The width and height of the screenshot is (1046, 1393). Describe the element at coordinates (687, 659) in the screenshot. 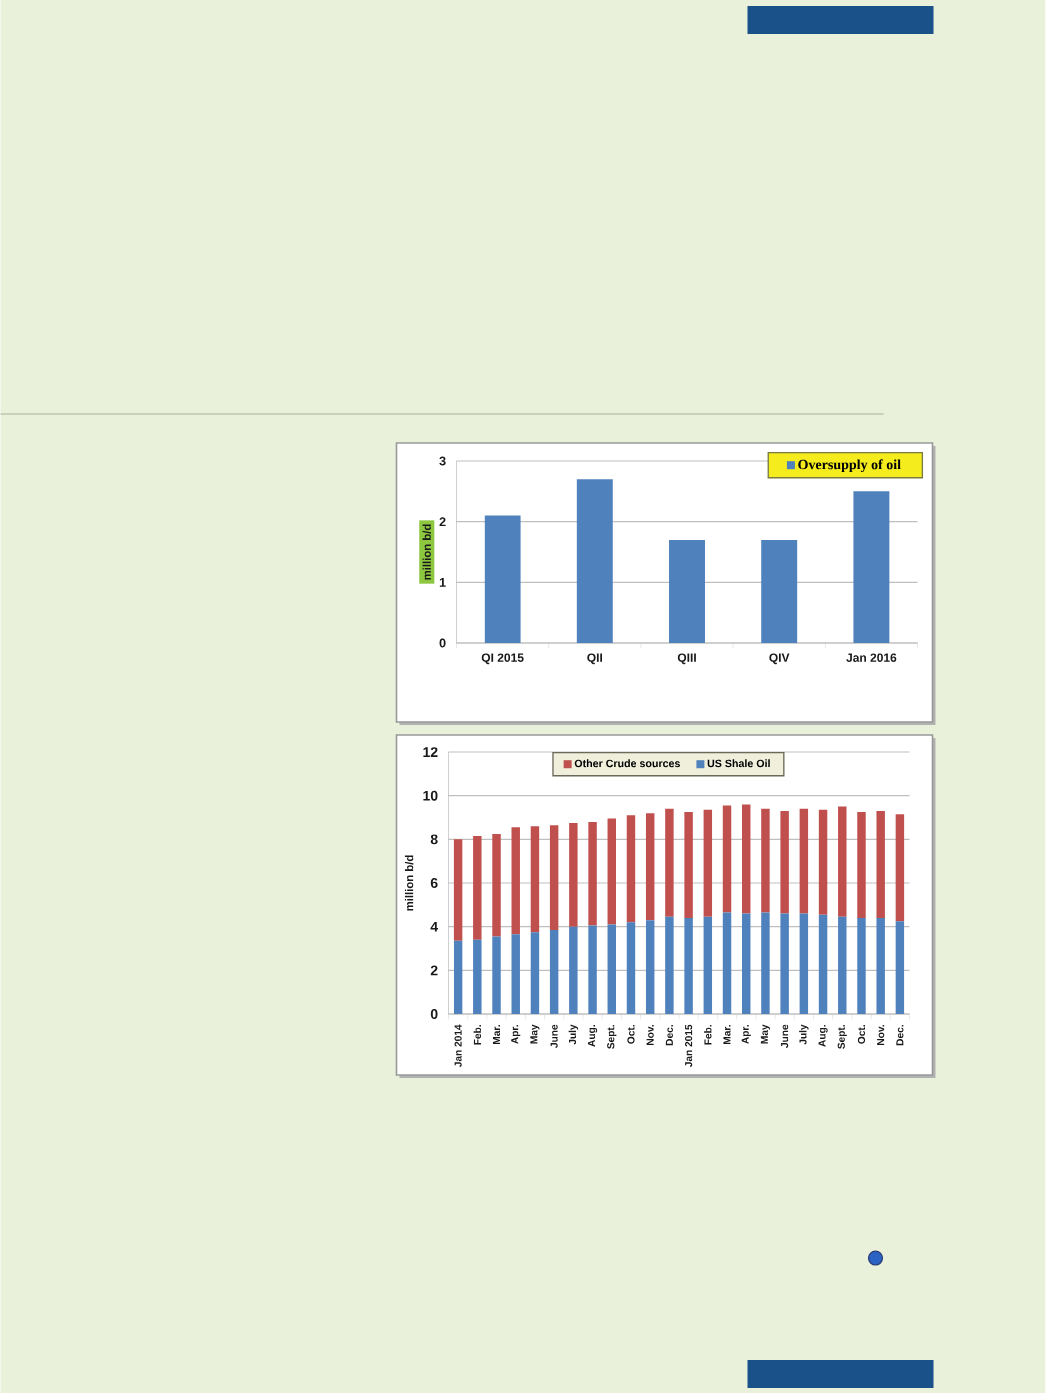

I see `x-tick-label: QIII` at that location.